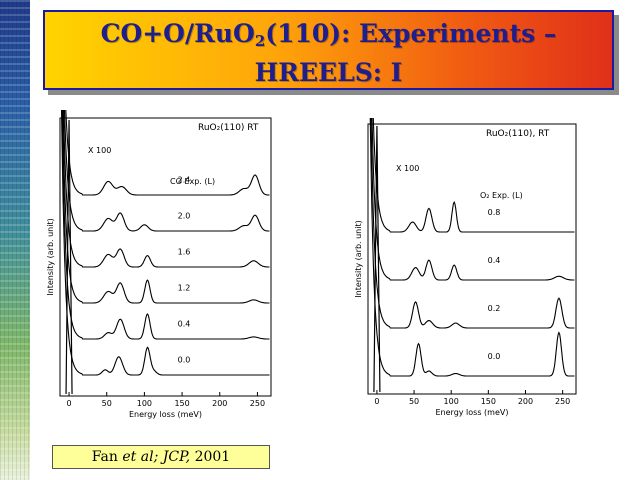 This screenshot has height=480, width=640. What do you see at coordinates (184, 287) in the screenshot?
I see `series-label: 1.2` at bounding box center [184, 287].